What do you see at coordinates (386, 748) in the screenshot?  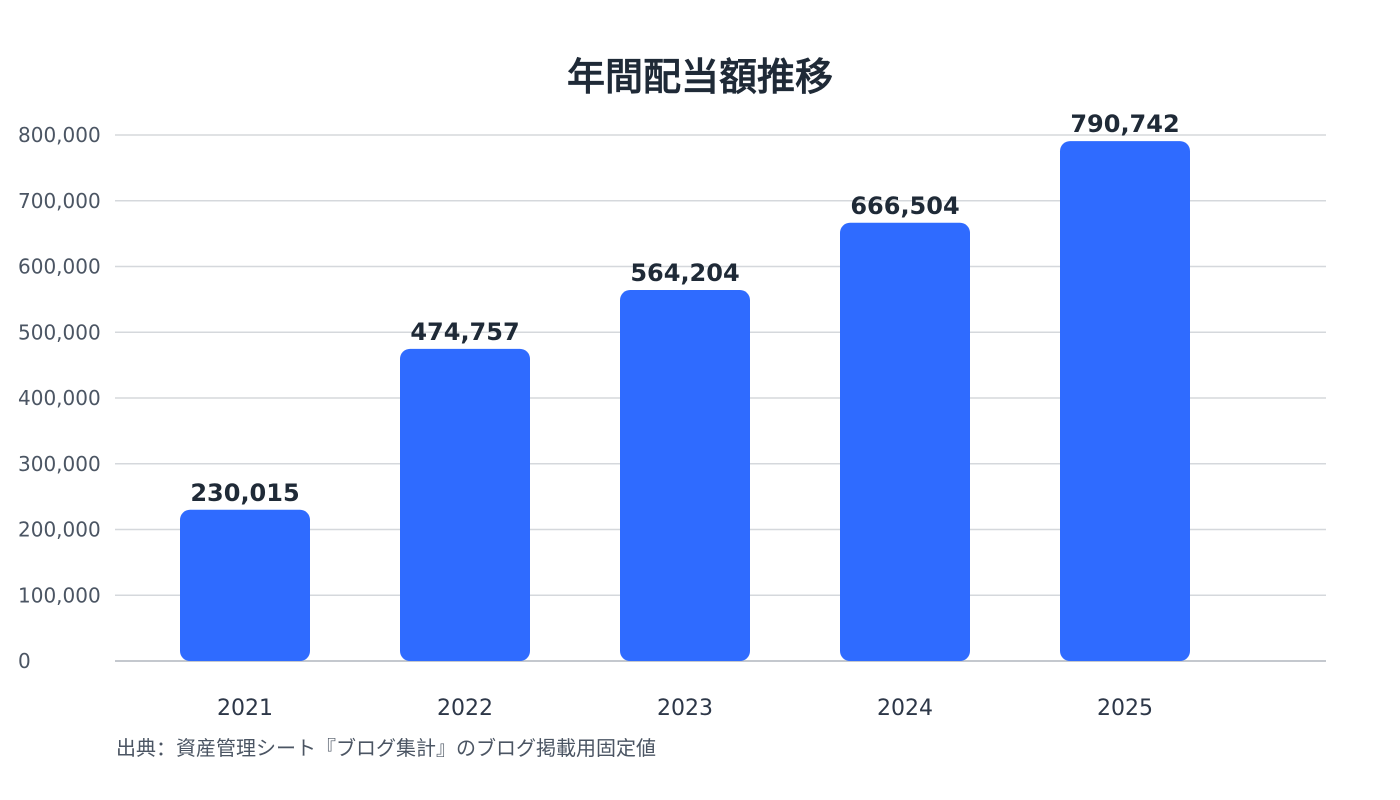 I see `source-note: 出典：資産管理シート『ブログ集計』のブログ掲載用固定値` at bounding box center [386, 748].